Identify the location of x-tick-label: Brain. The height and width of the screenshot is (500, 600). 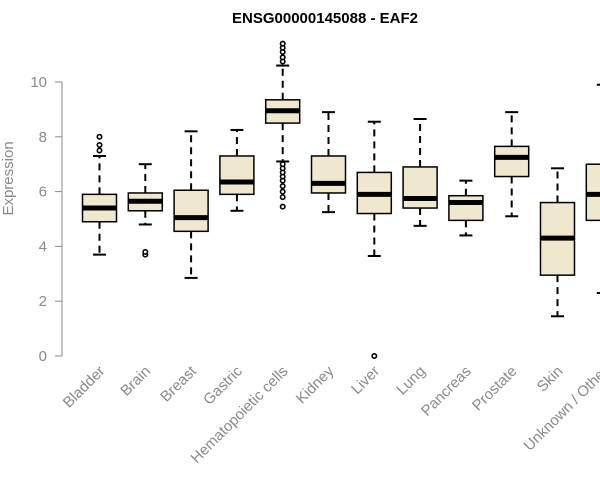
(135, 381).